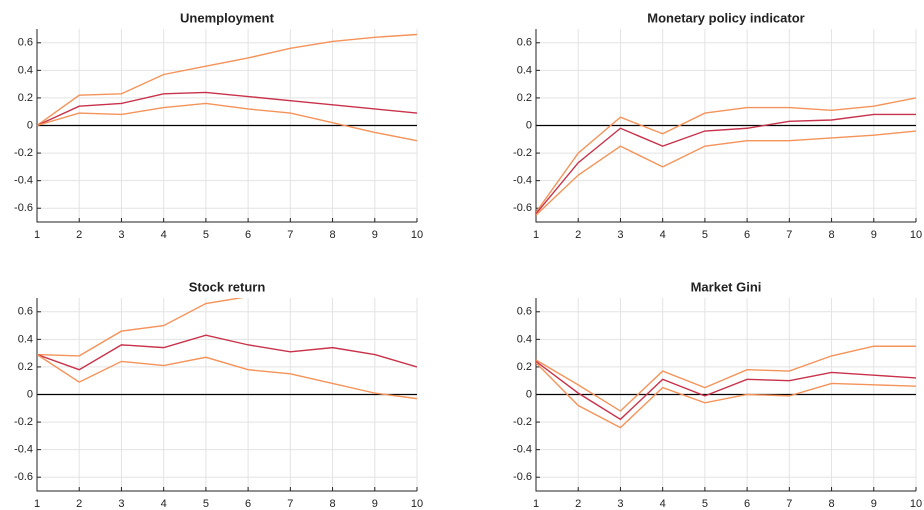  I want to click on chart-title: Market Gini, so click(726, 286).